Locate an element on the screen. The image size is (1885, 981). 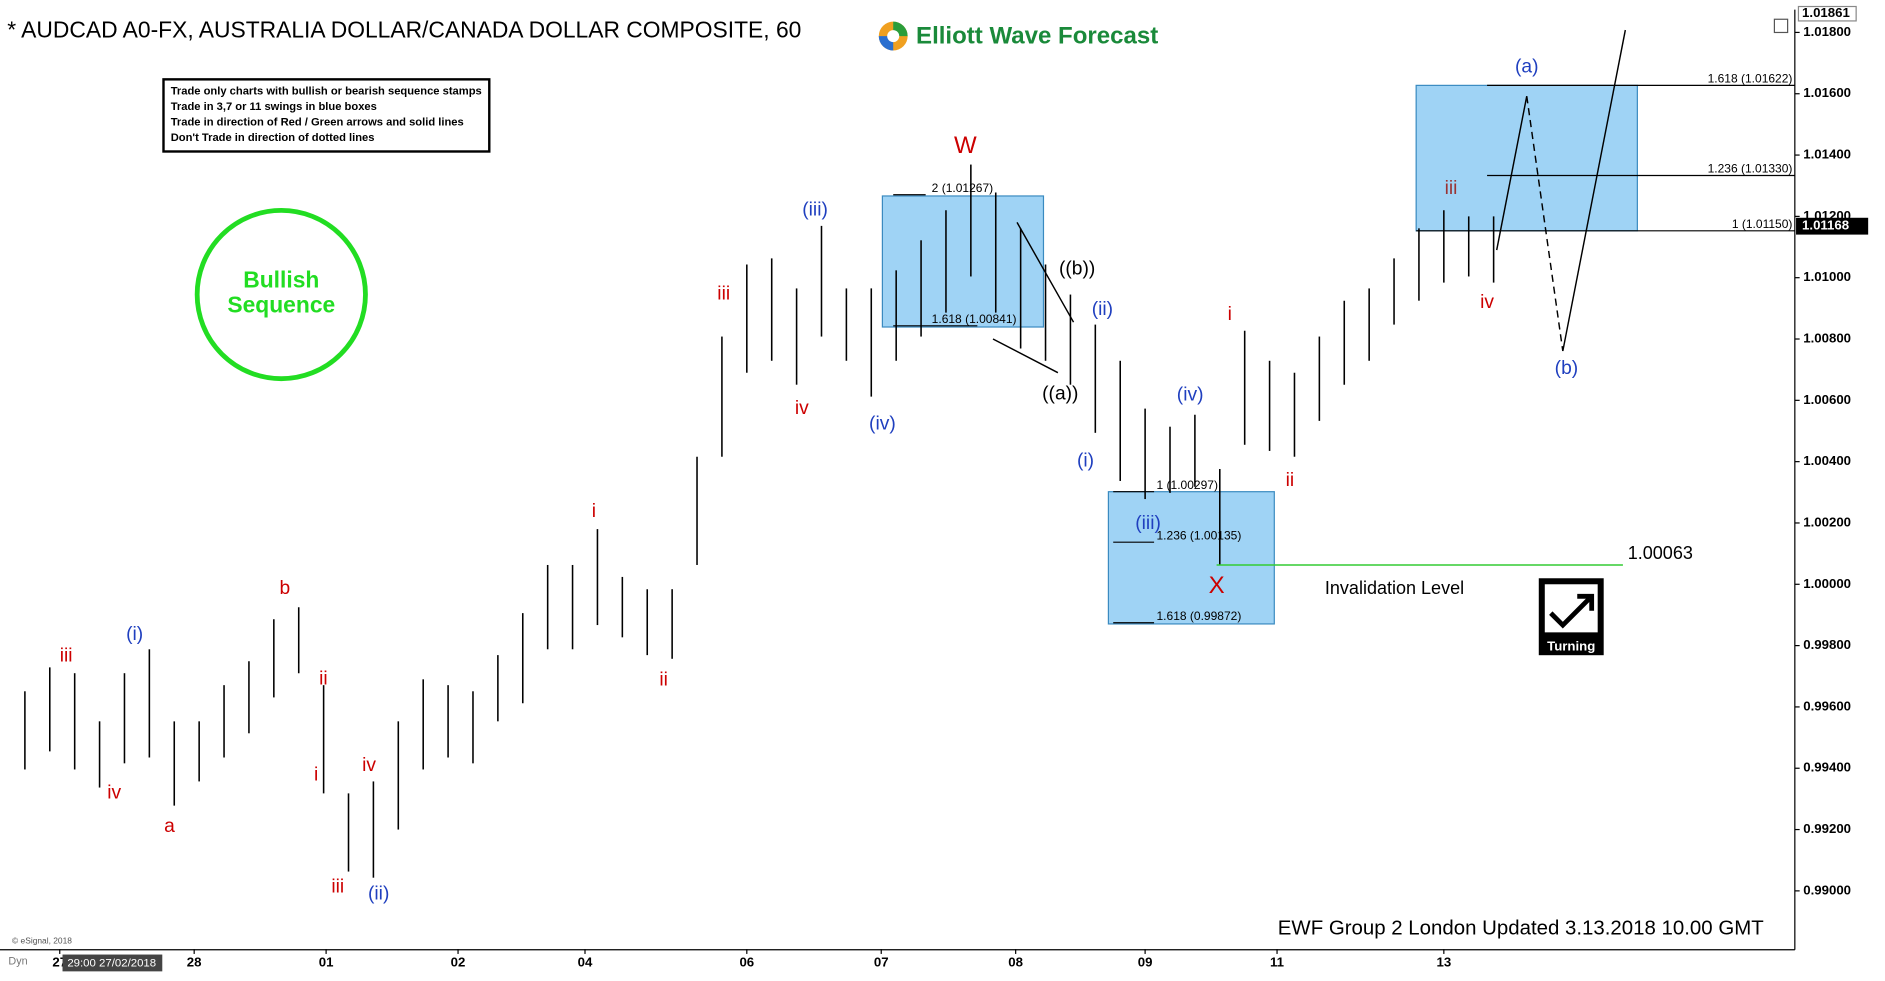
fib-label: 1.236 (1.01330) is located at coordinates (1750, 169).